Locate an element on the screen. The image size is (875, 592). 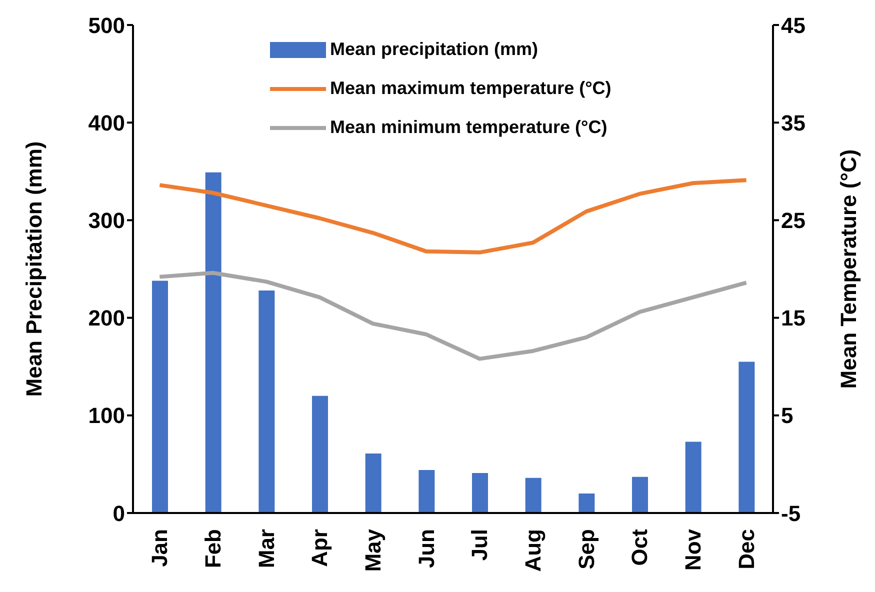
x-tick-label: Jan is located at coordinates (159, 548).